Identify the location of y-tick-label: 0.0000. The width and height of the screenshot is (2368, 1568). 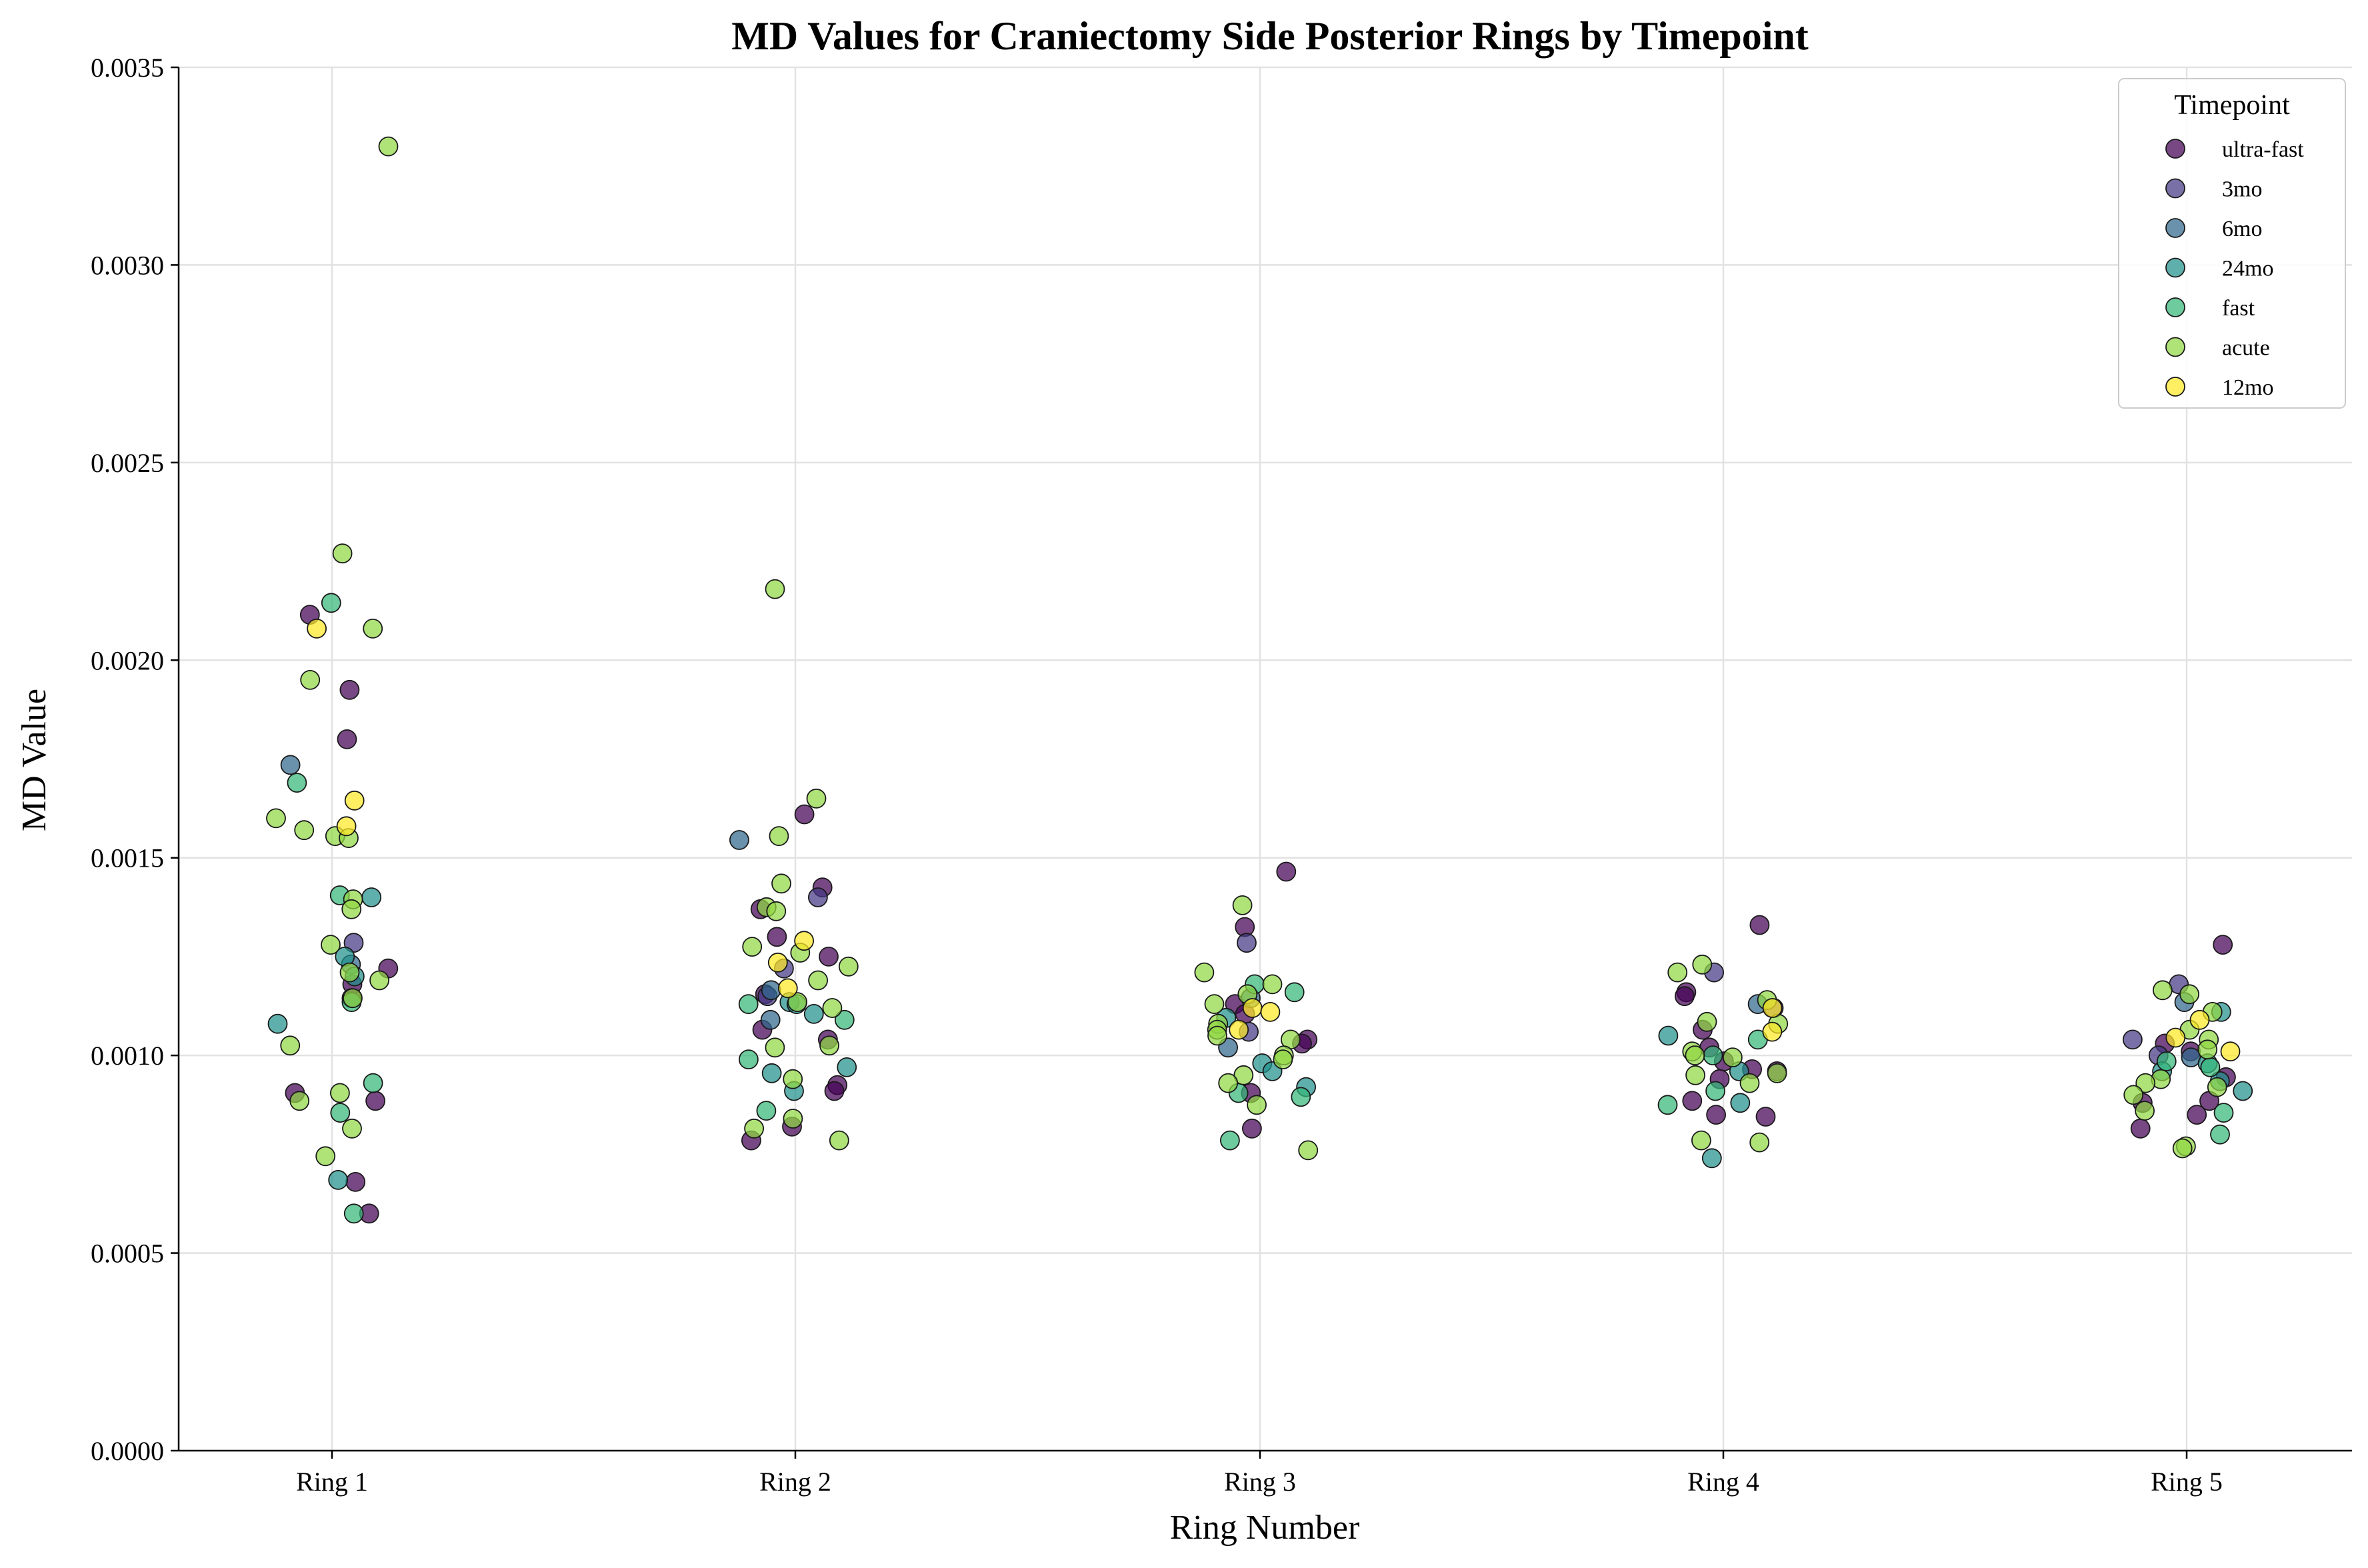
(127, 1451).